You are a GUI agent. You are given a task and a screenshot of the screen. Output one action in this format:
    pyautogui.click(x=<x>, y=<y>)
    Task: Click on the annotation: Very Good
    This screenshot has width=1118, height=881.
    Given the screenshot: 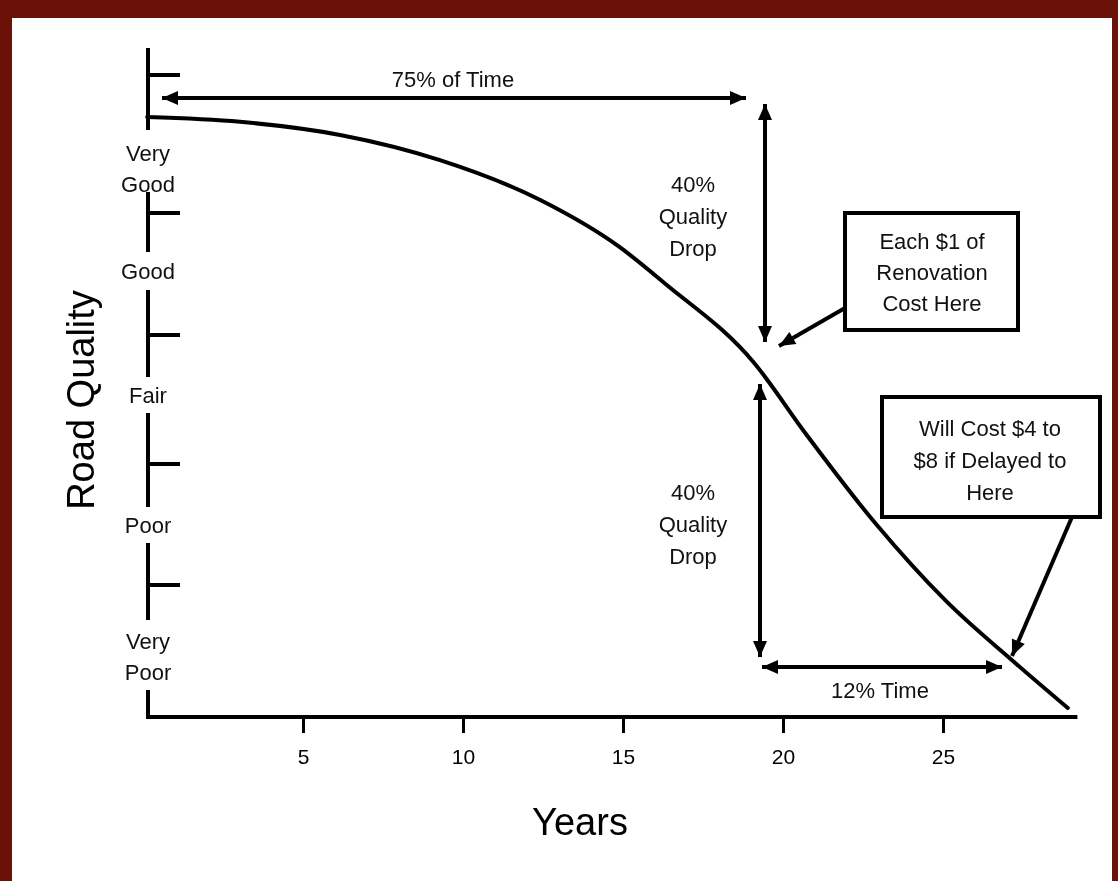 What is the action you would take?
    pyautogui.click(x=148, y=169)
    